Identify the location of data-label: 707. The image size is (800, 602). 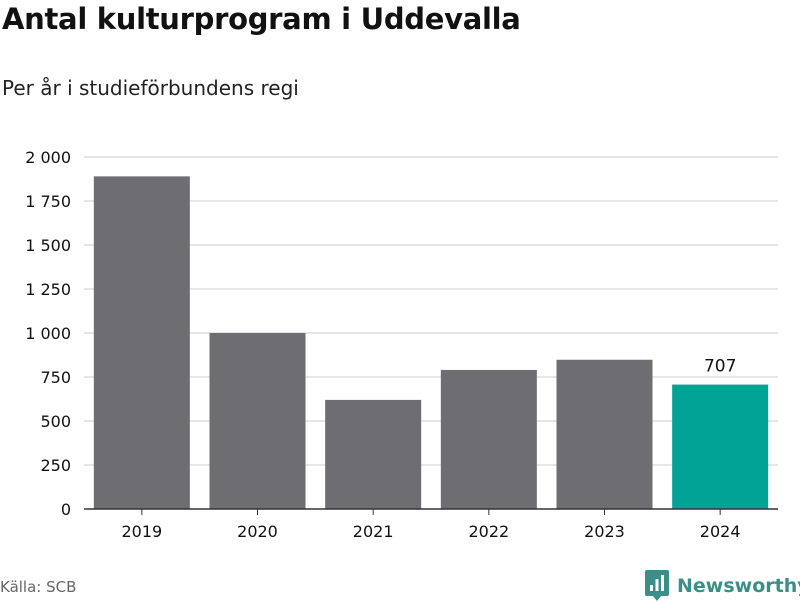
(720, 367).